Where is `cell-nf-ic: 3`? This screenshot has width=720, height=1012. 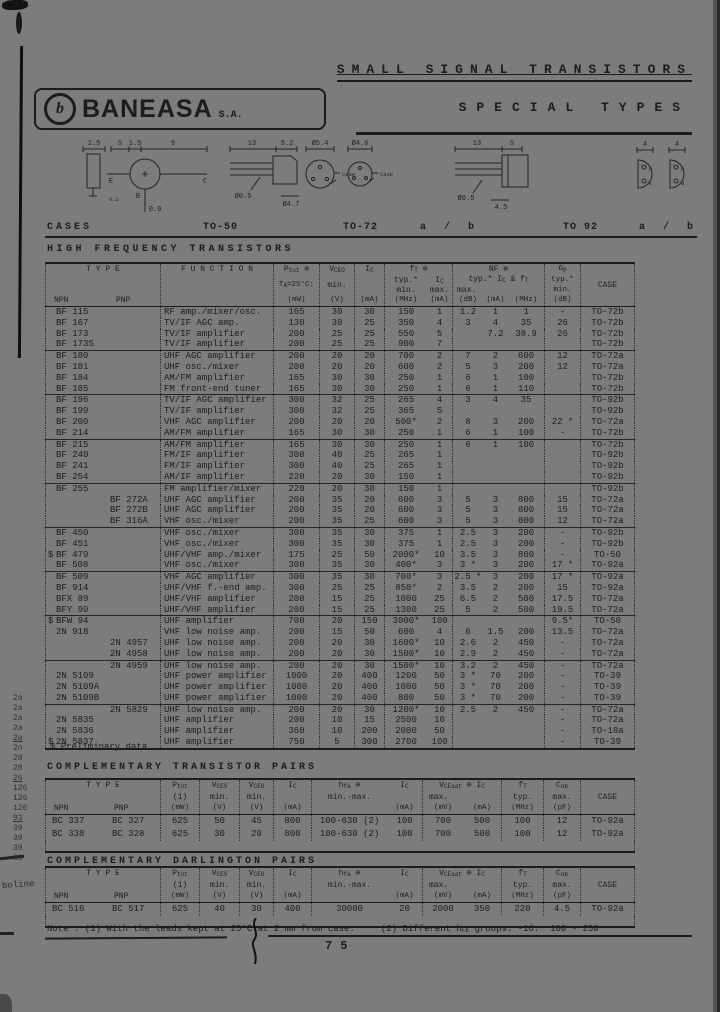 cell-nf-ic: 3 is located at coordinates (495, 366).